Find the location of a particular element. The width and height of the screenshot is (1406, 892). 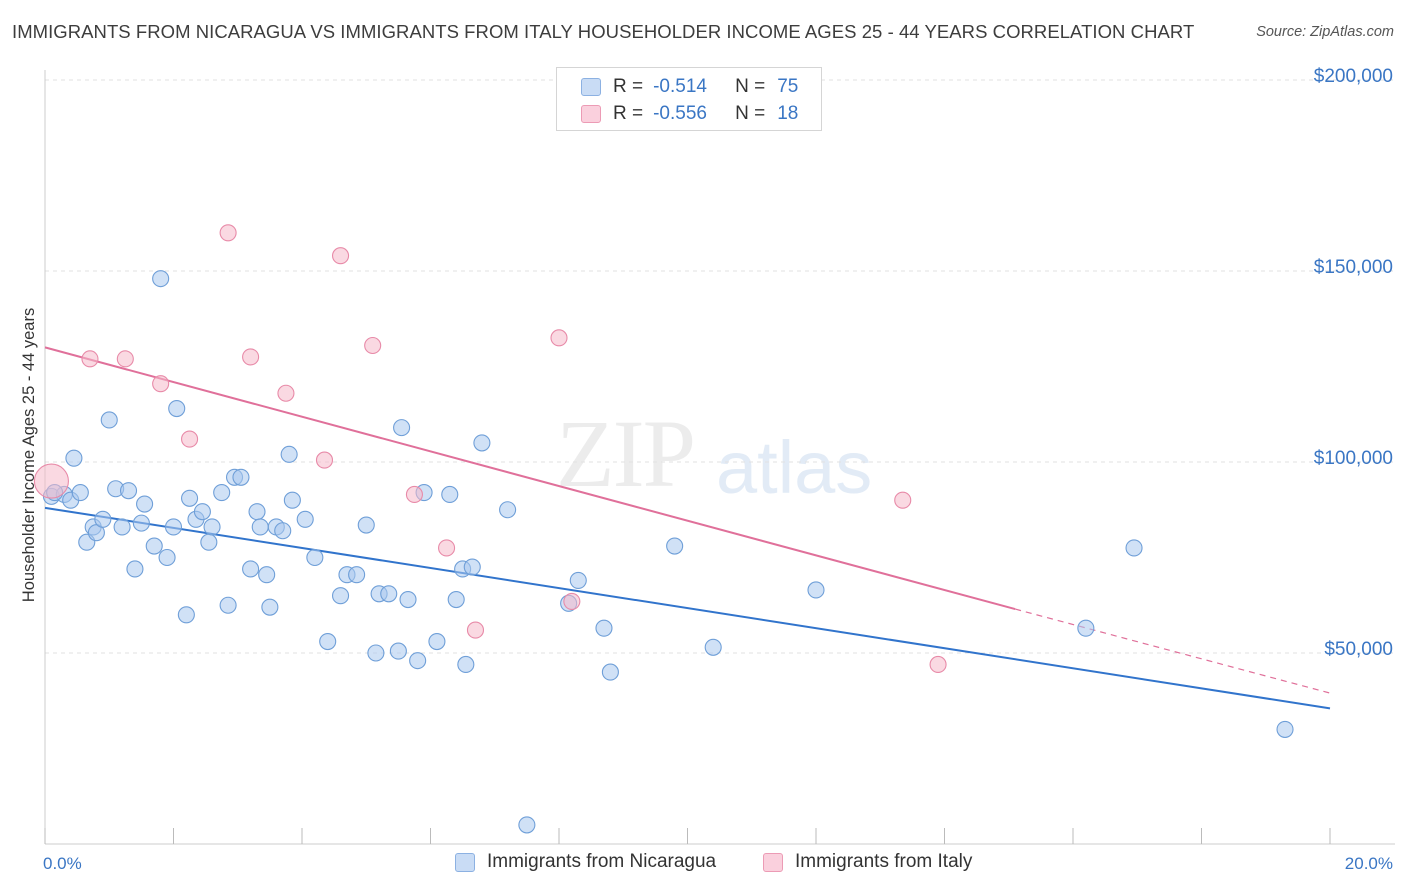

legend-n-value: 75 is located at coordinates (788, 86).